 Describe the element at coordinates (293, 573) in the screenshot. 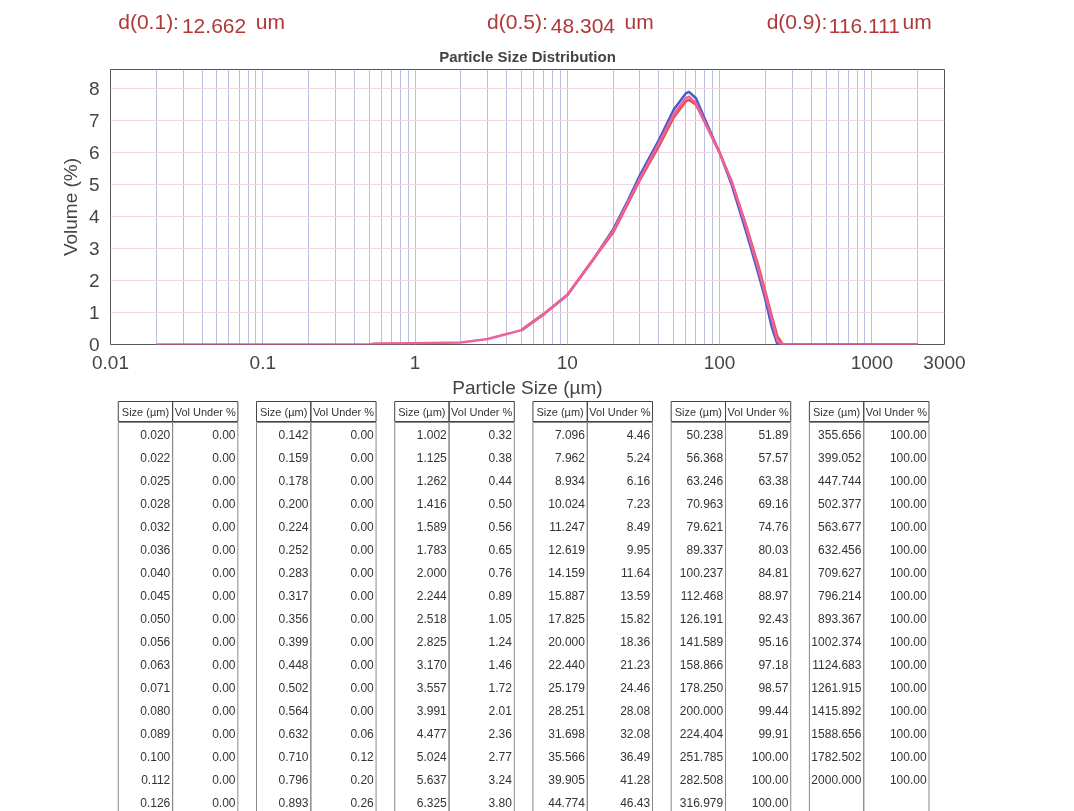

I see `category-label: 0.283` at that location.